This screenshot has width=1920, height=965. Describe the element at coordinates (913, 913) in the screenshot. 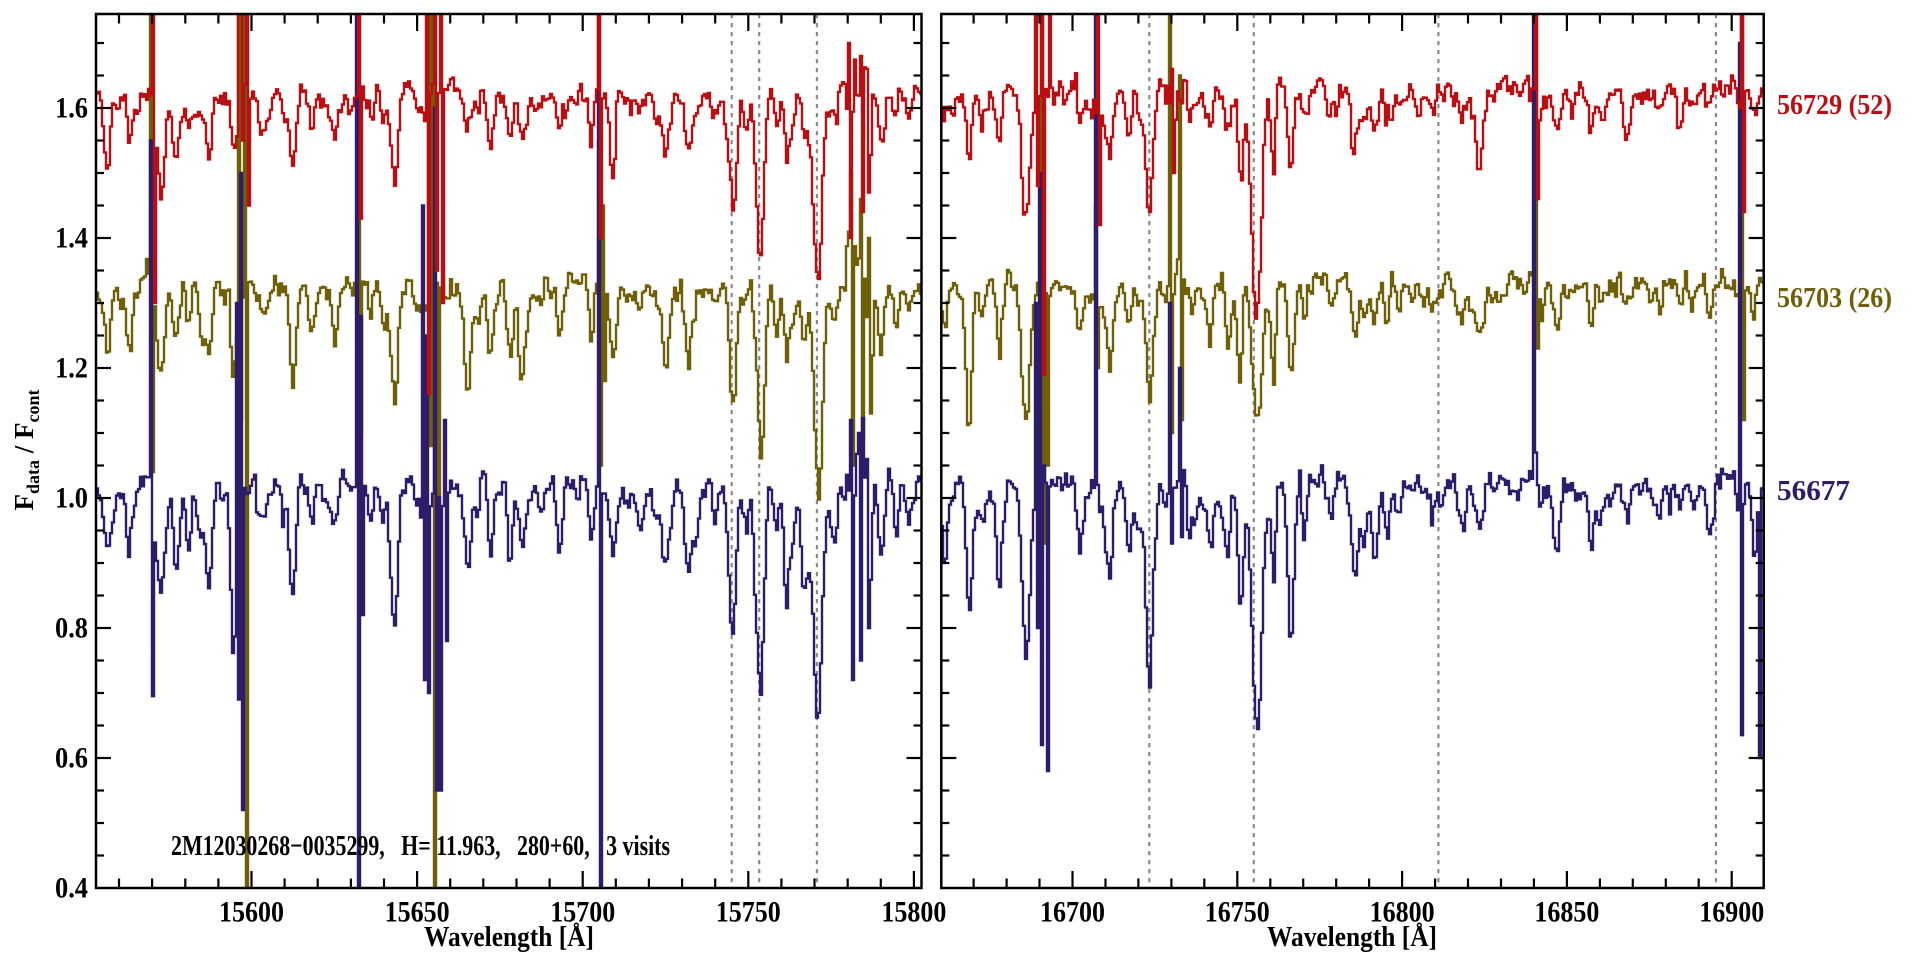

I see `svg-text: 15800` at that location.